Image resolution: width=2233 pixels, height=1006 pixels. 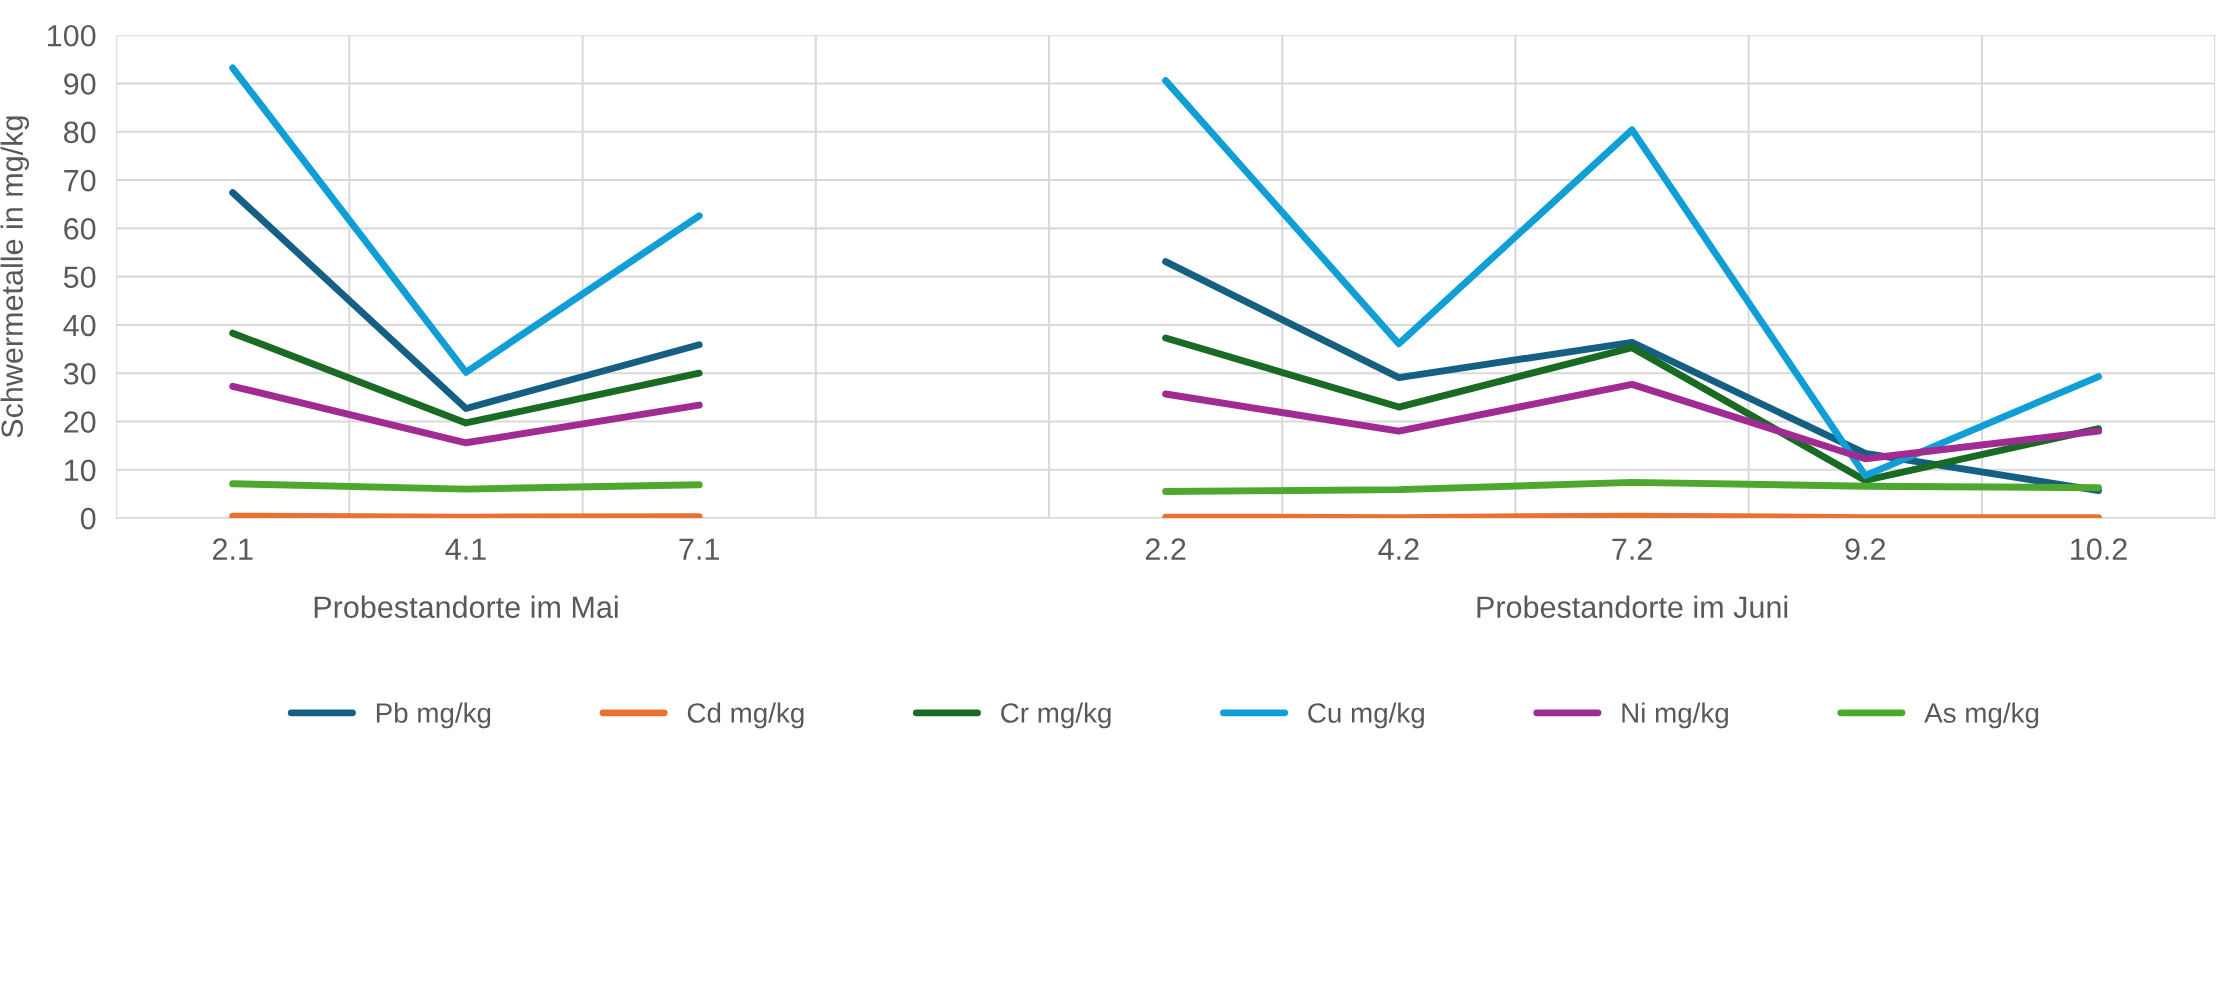 I want to click on x-tick-label: 9.2, so click(x=1865, y=549).